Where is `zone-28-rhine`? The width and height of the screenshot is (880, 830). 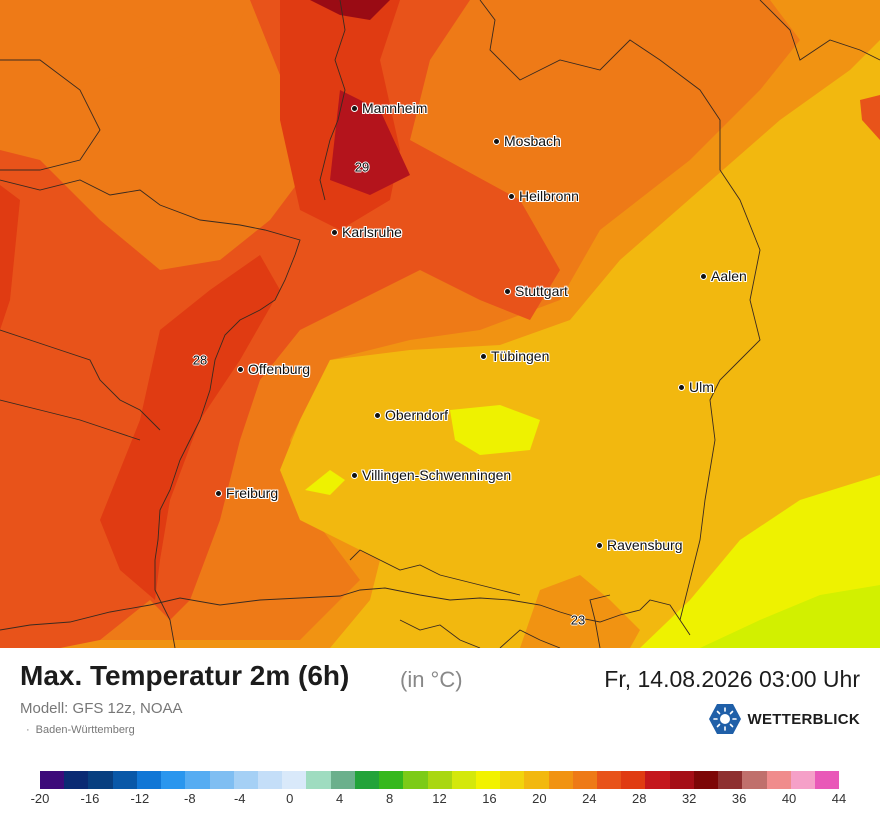 zone-28-rhine is located at coordinates (190, 427).